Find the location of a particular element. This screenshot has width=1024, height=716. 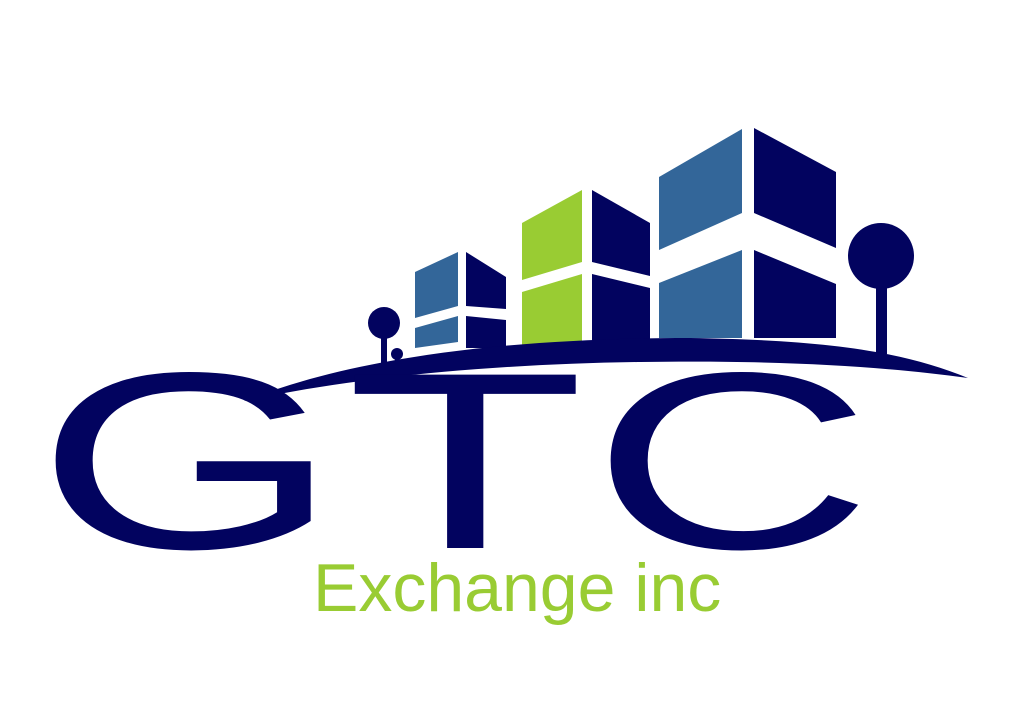

hill-swoosh-icon is located at coordinates (606, 369).